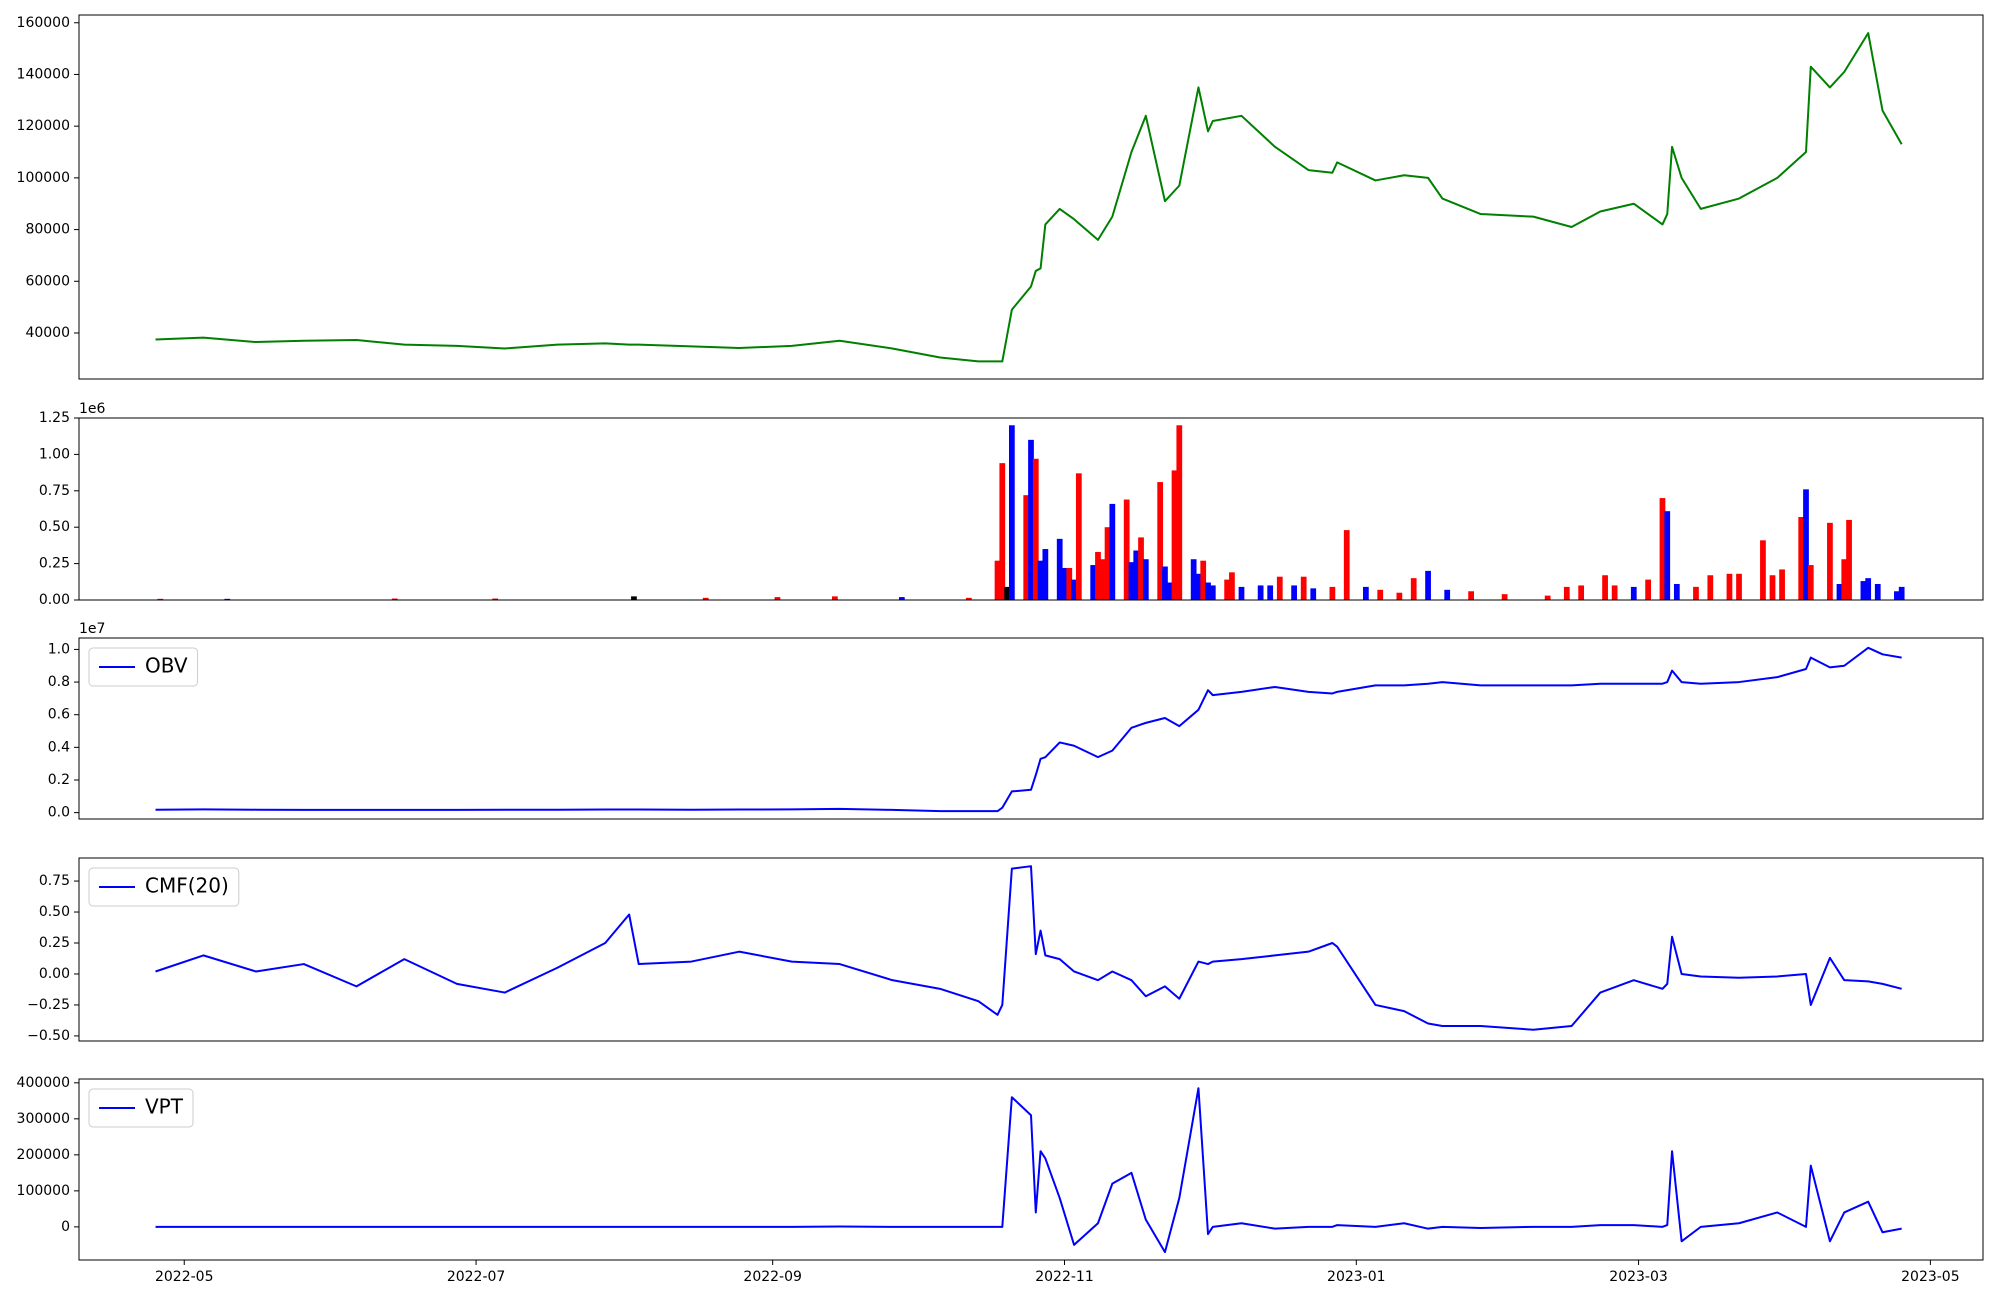 The width and height of the screenshot is (2000, 1304). What do you see at coordinates (54, 418) in the screenshot?
I see `y-tick-label: 1.25` at bounding box center [54, 418].